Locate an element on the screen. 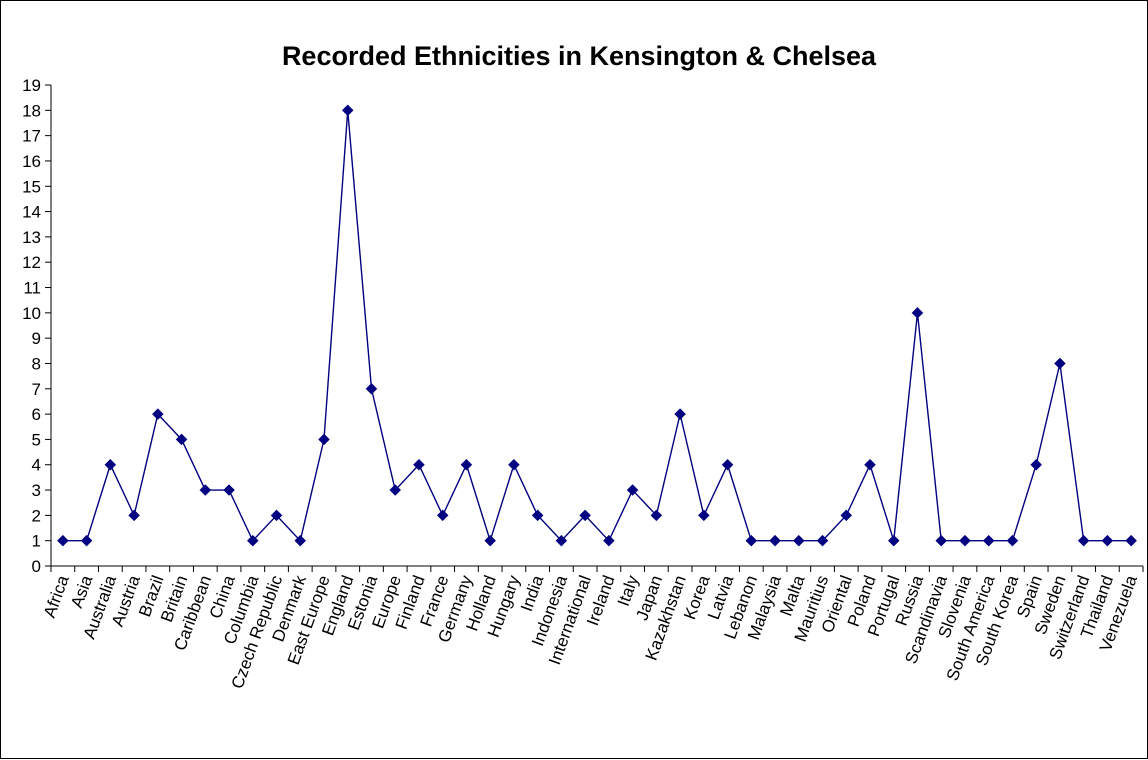 The width and height of the screenshot is (1148, 760). y-tick-label: 13 is located at coordinates (31, 237).